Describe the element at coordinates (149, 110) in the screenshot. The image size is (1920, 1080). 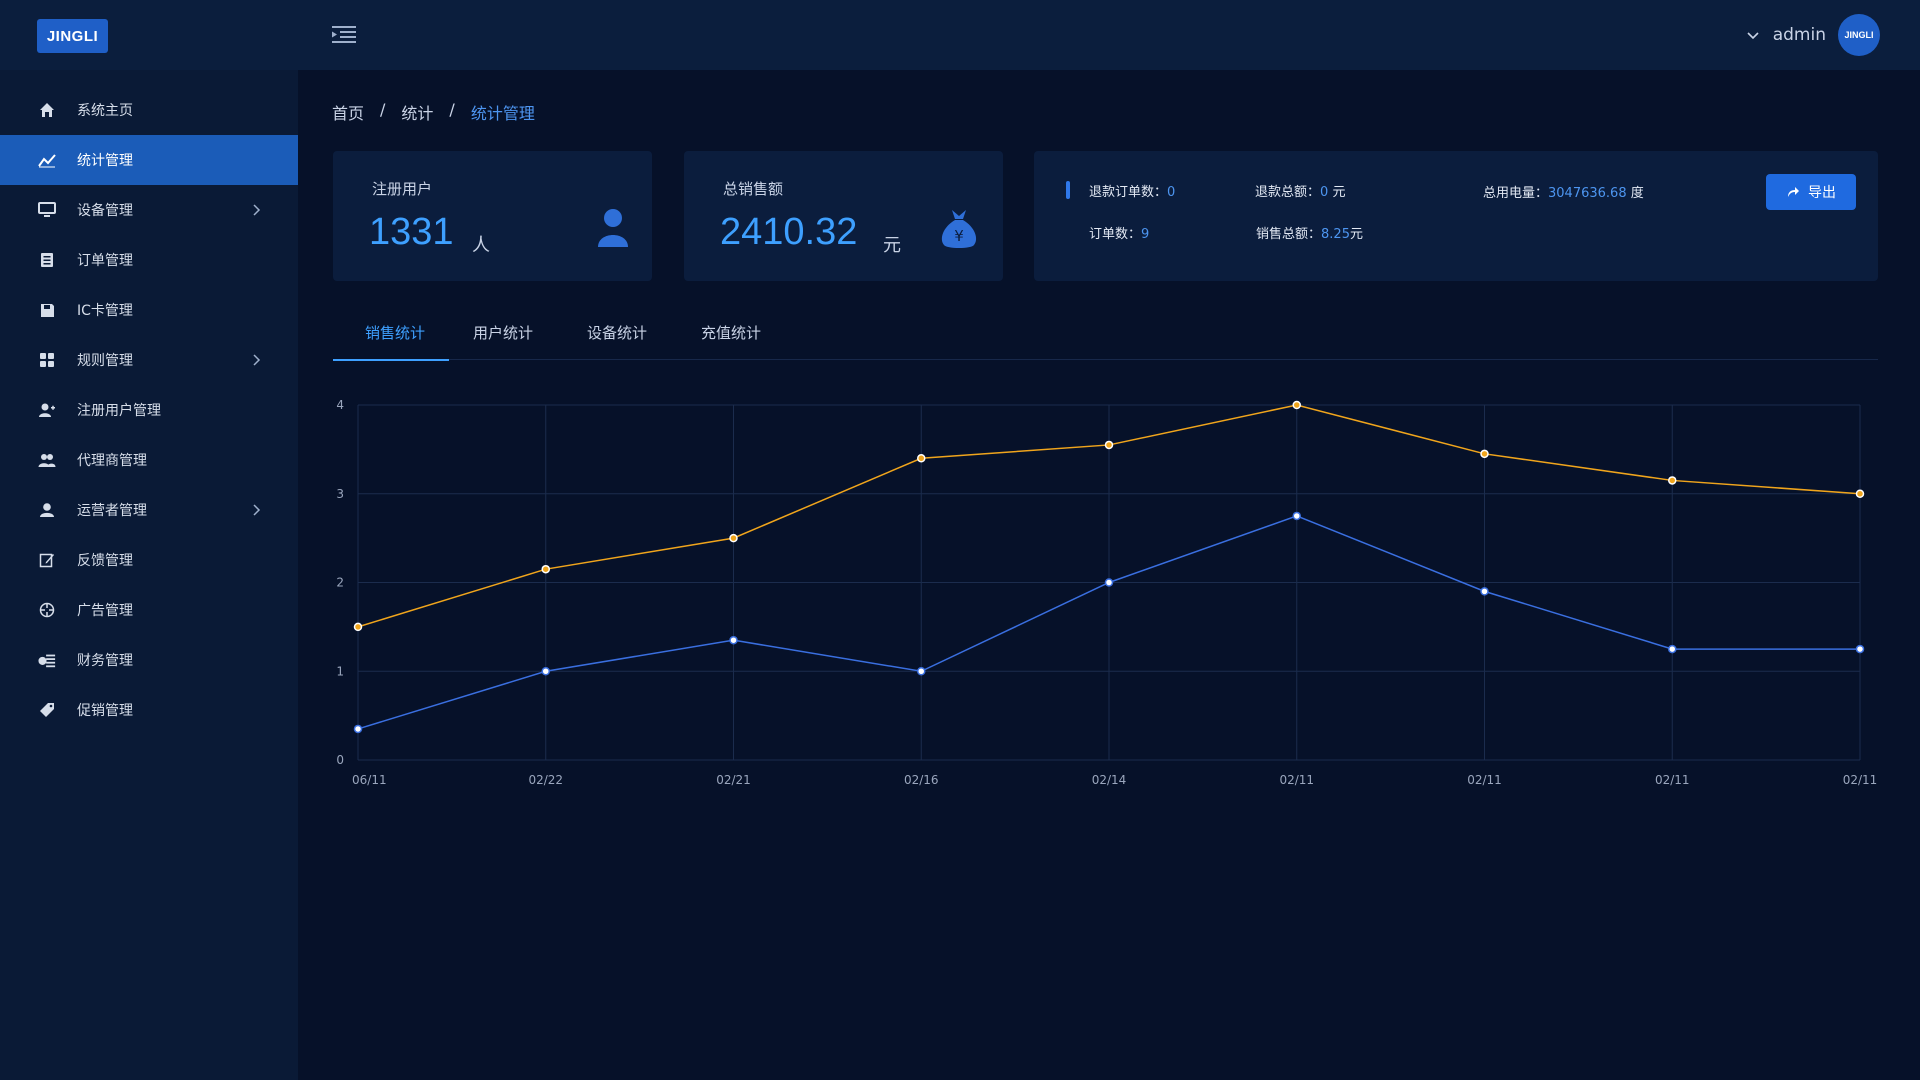
I see `sidebar-item-home: 系统主页` at that location.